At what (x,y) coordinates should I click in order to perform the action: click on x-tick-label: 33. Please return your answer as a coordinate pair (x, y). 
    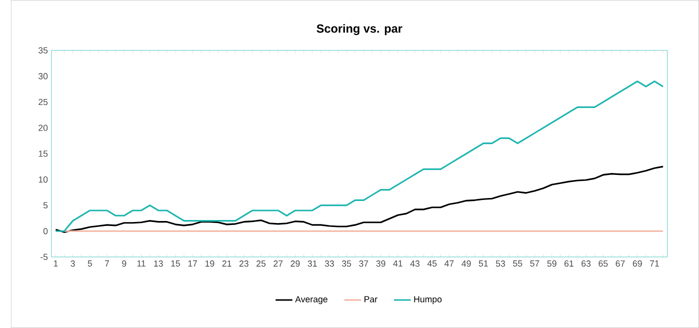
    Looking at the image, I should click on (329, 263).